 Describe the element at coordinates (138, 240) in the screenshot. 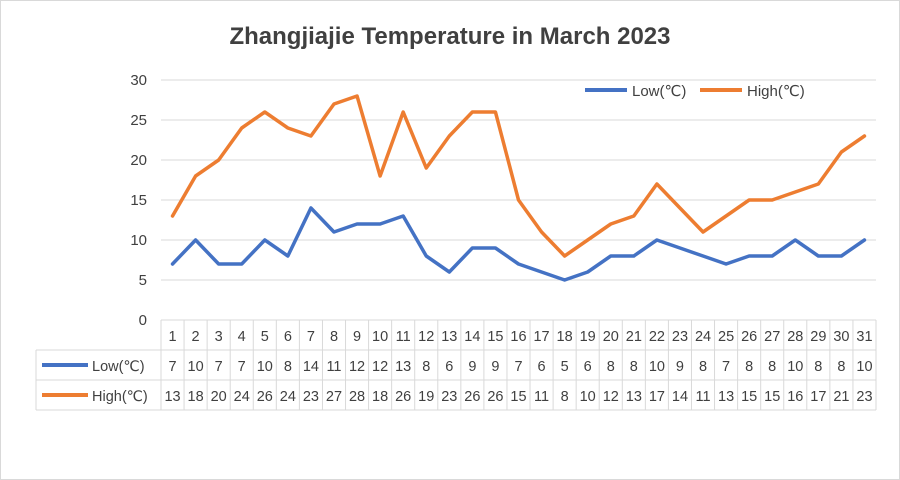

I see `y-tick-label: 10` at that location.